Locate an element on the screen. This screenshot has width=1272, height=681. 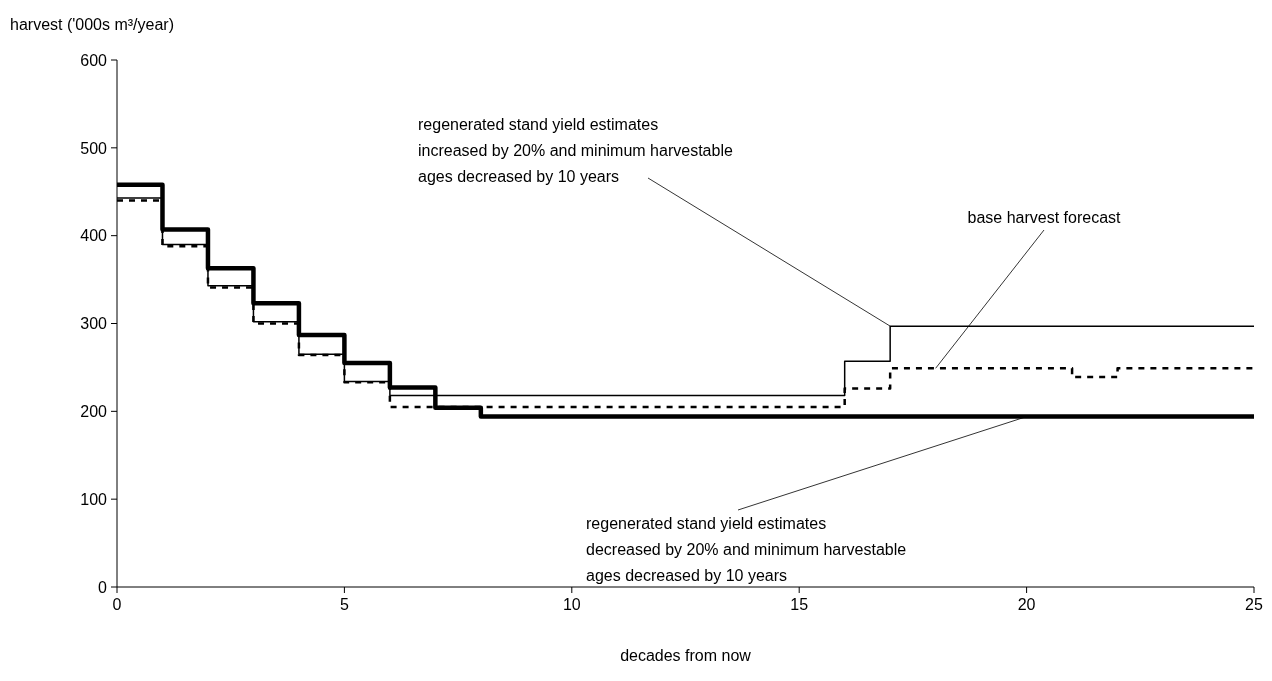
annotation: regenerated stand yield estimates decreased by 20% and minimum harvestable ages decreased by 10 years is located at coordinates (746, 549).